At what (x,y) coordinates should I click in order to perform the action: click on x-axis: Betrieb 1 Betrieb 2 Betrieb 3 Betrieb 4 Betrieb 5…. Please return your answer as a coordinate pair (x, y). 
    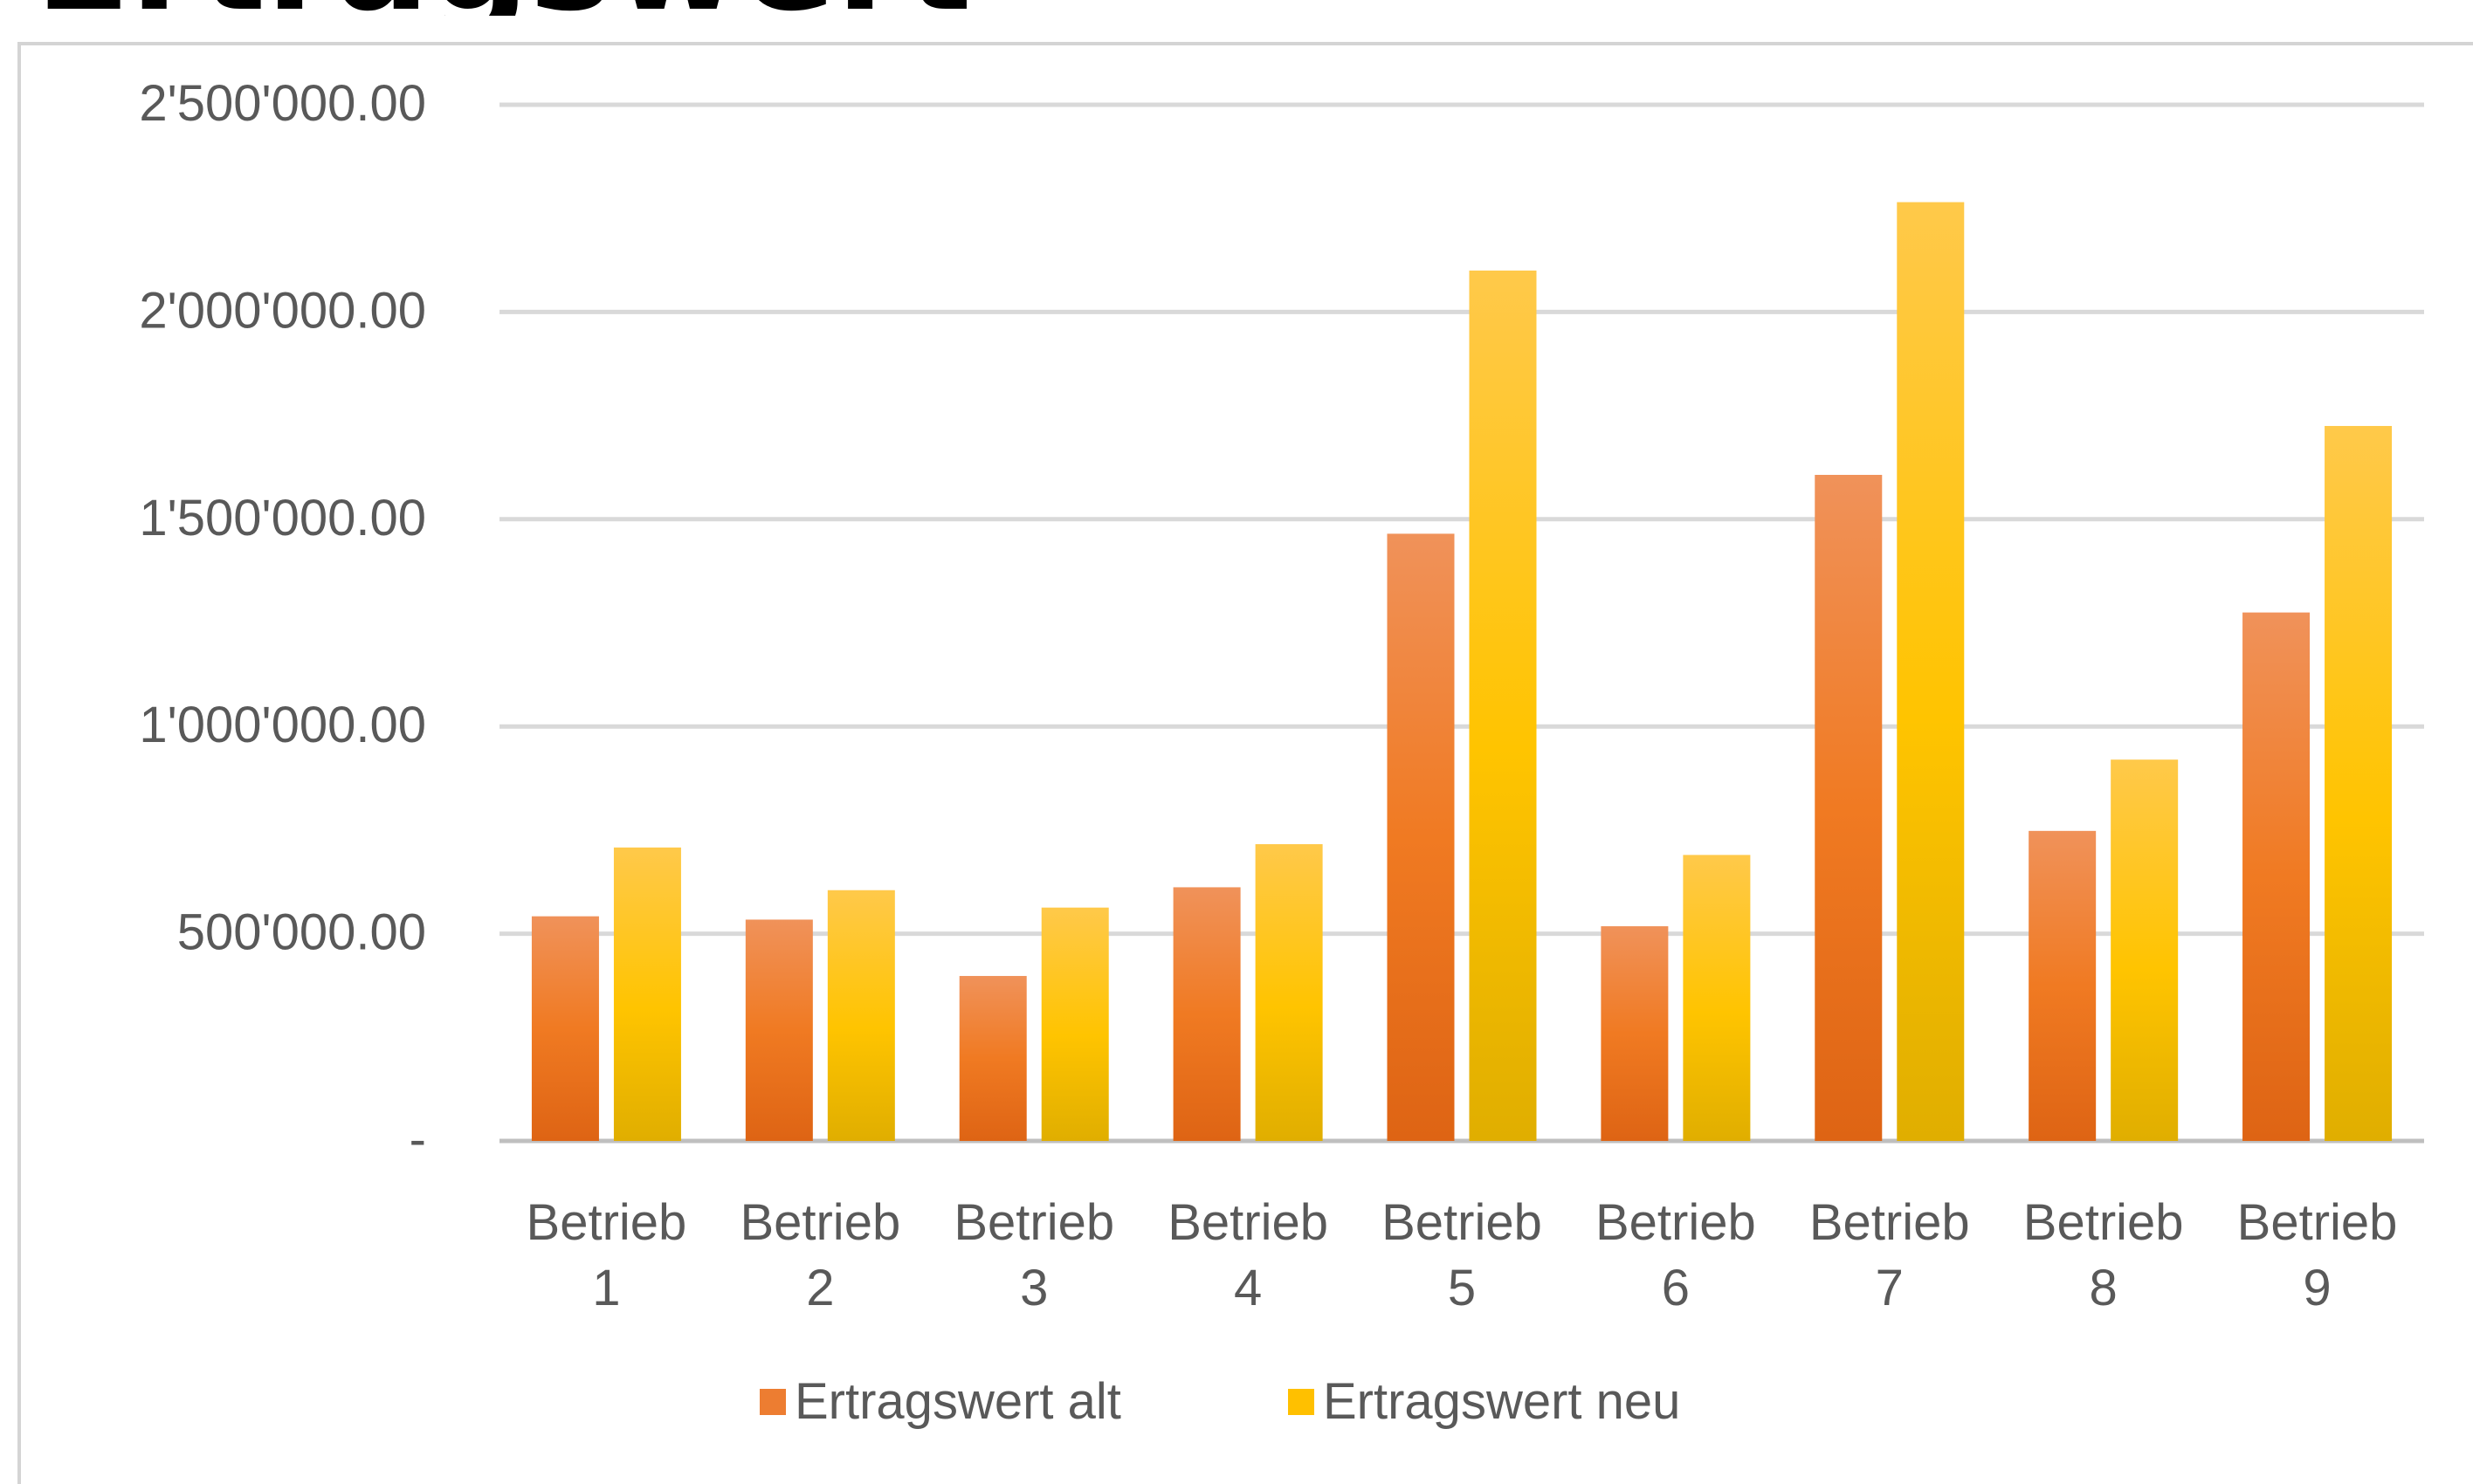
    Looking at the image, I should click on (1463, 1255).